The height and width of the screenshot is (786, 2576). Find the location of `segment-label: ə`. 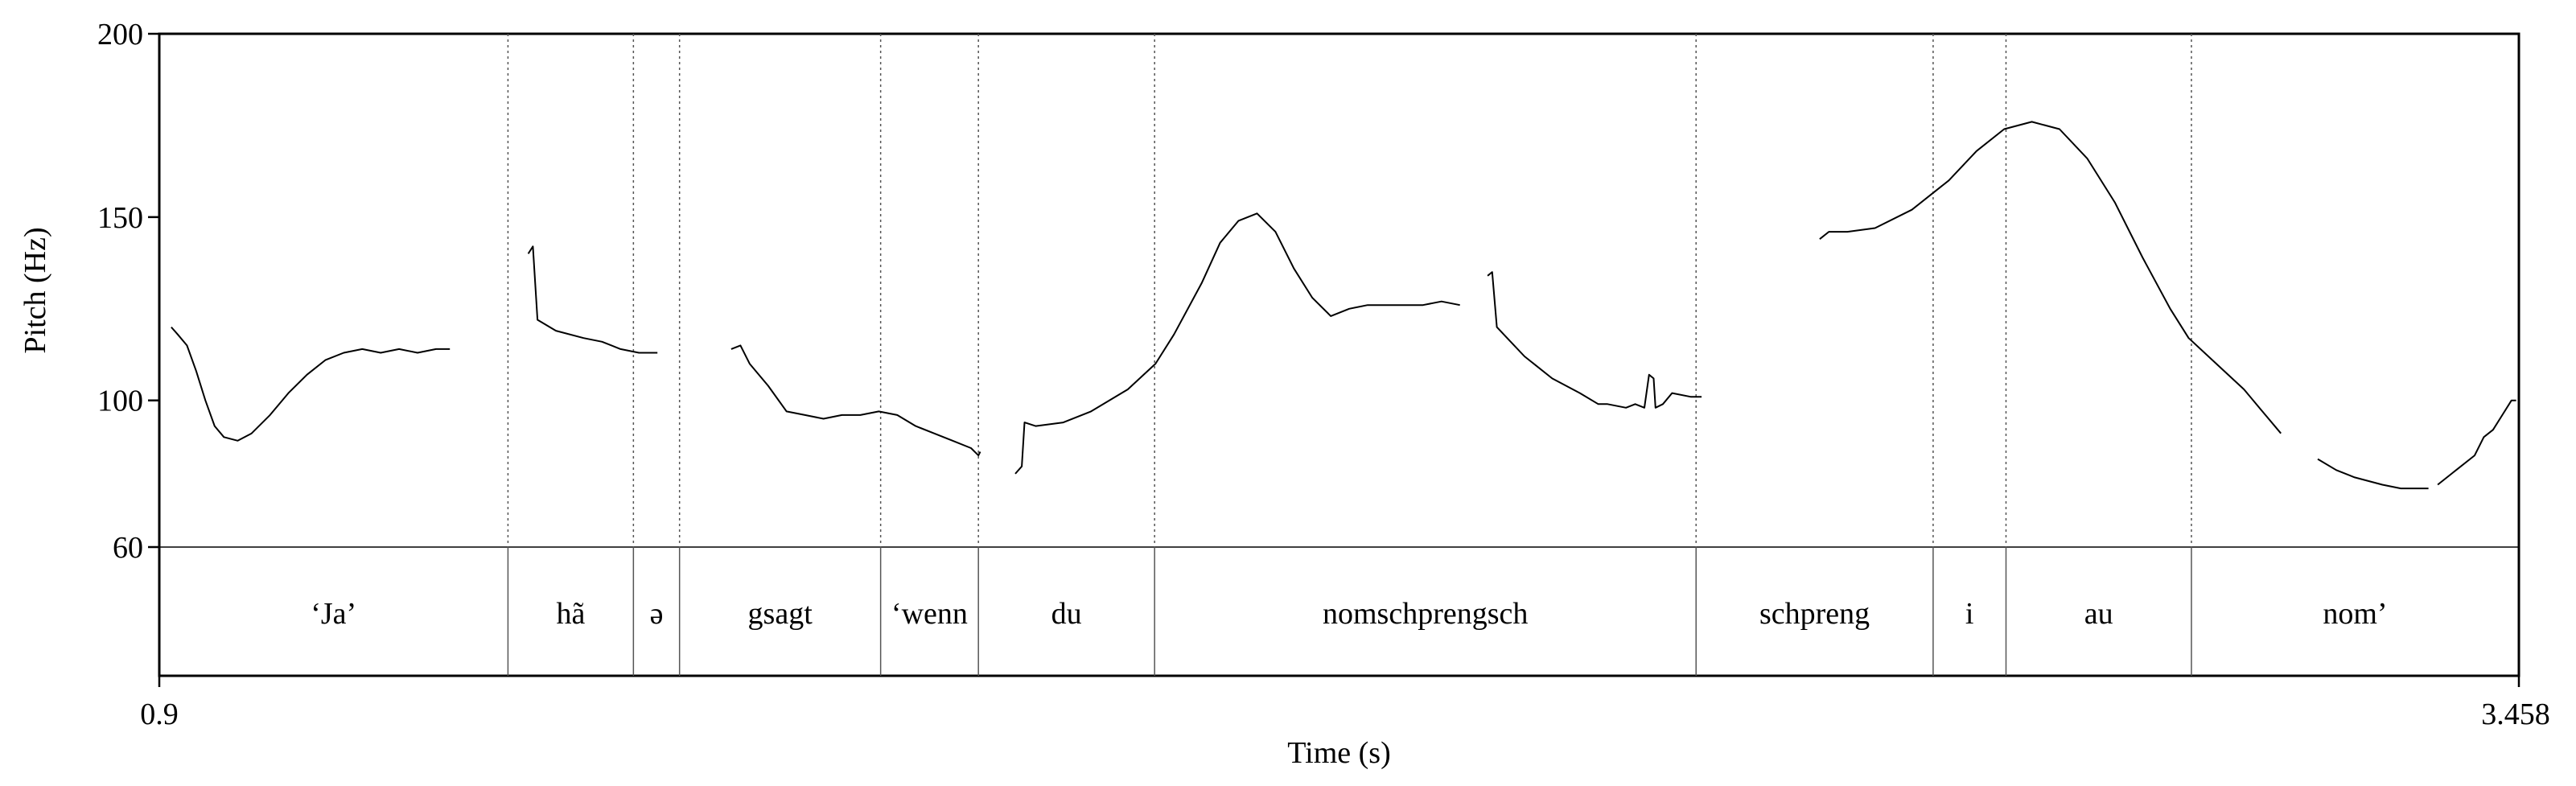

segment-label: ə is located at coordinates (657, 614).